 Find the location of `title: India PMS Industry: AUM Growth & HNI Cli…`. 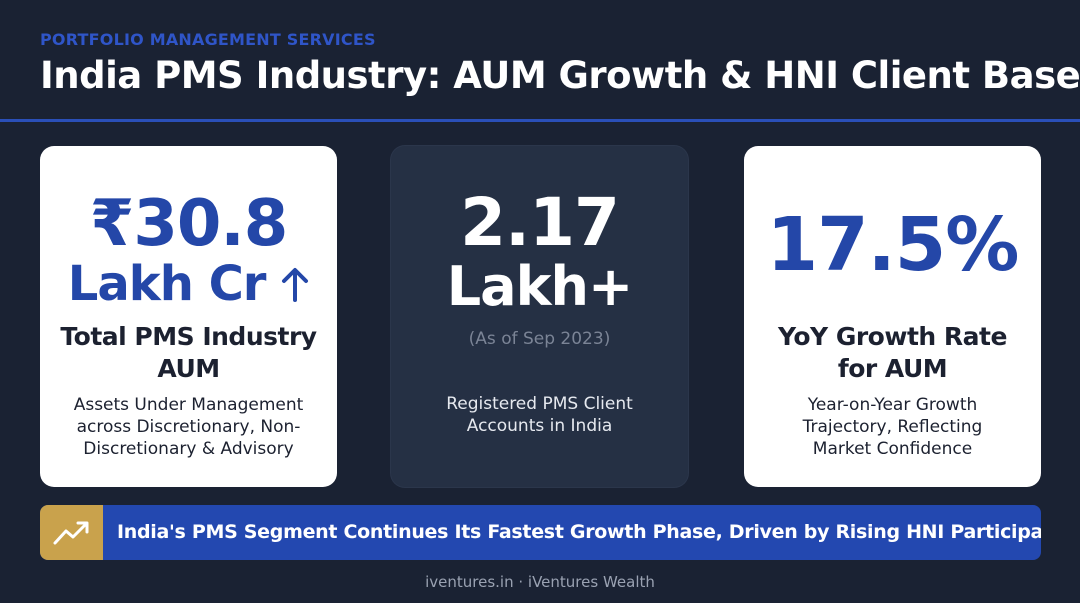

title: India PMS Industry: AUM Growth & HNI Cli… is located at coordinates (560, 75).